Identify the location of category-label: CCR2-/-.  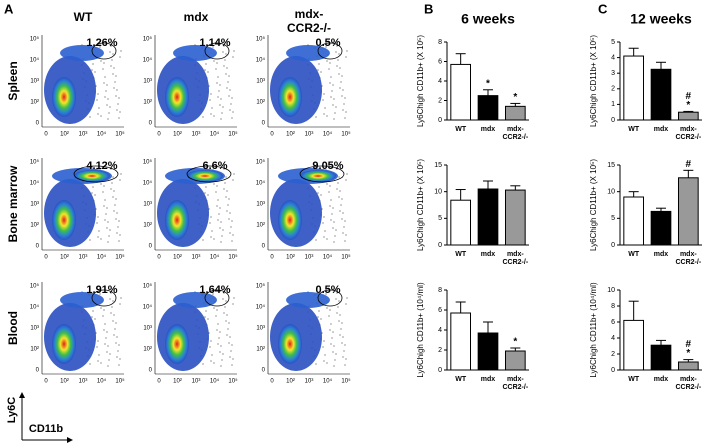
(515, 137).